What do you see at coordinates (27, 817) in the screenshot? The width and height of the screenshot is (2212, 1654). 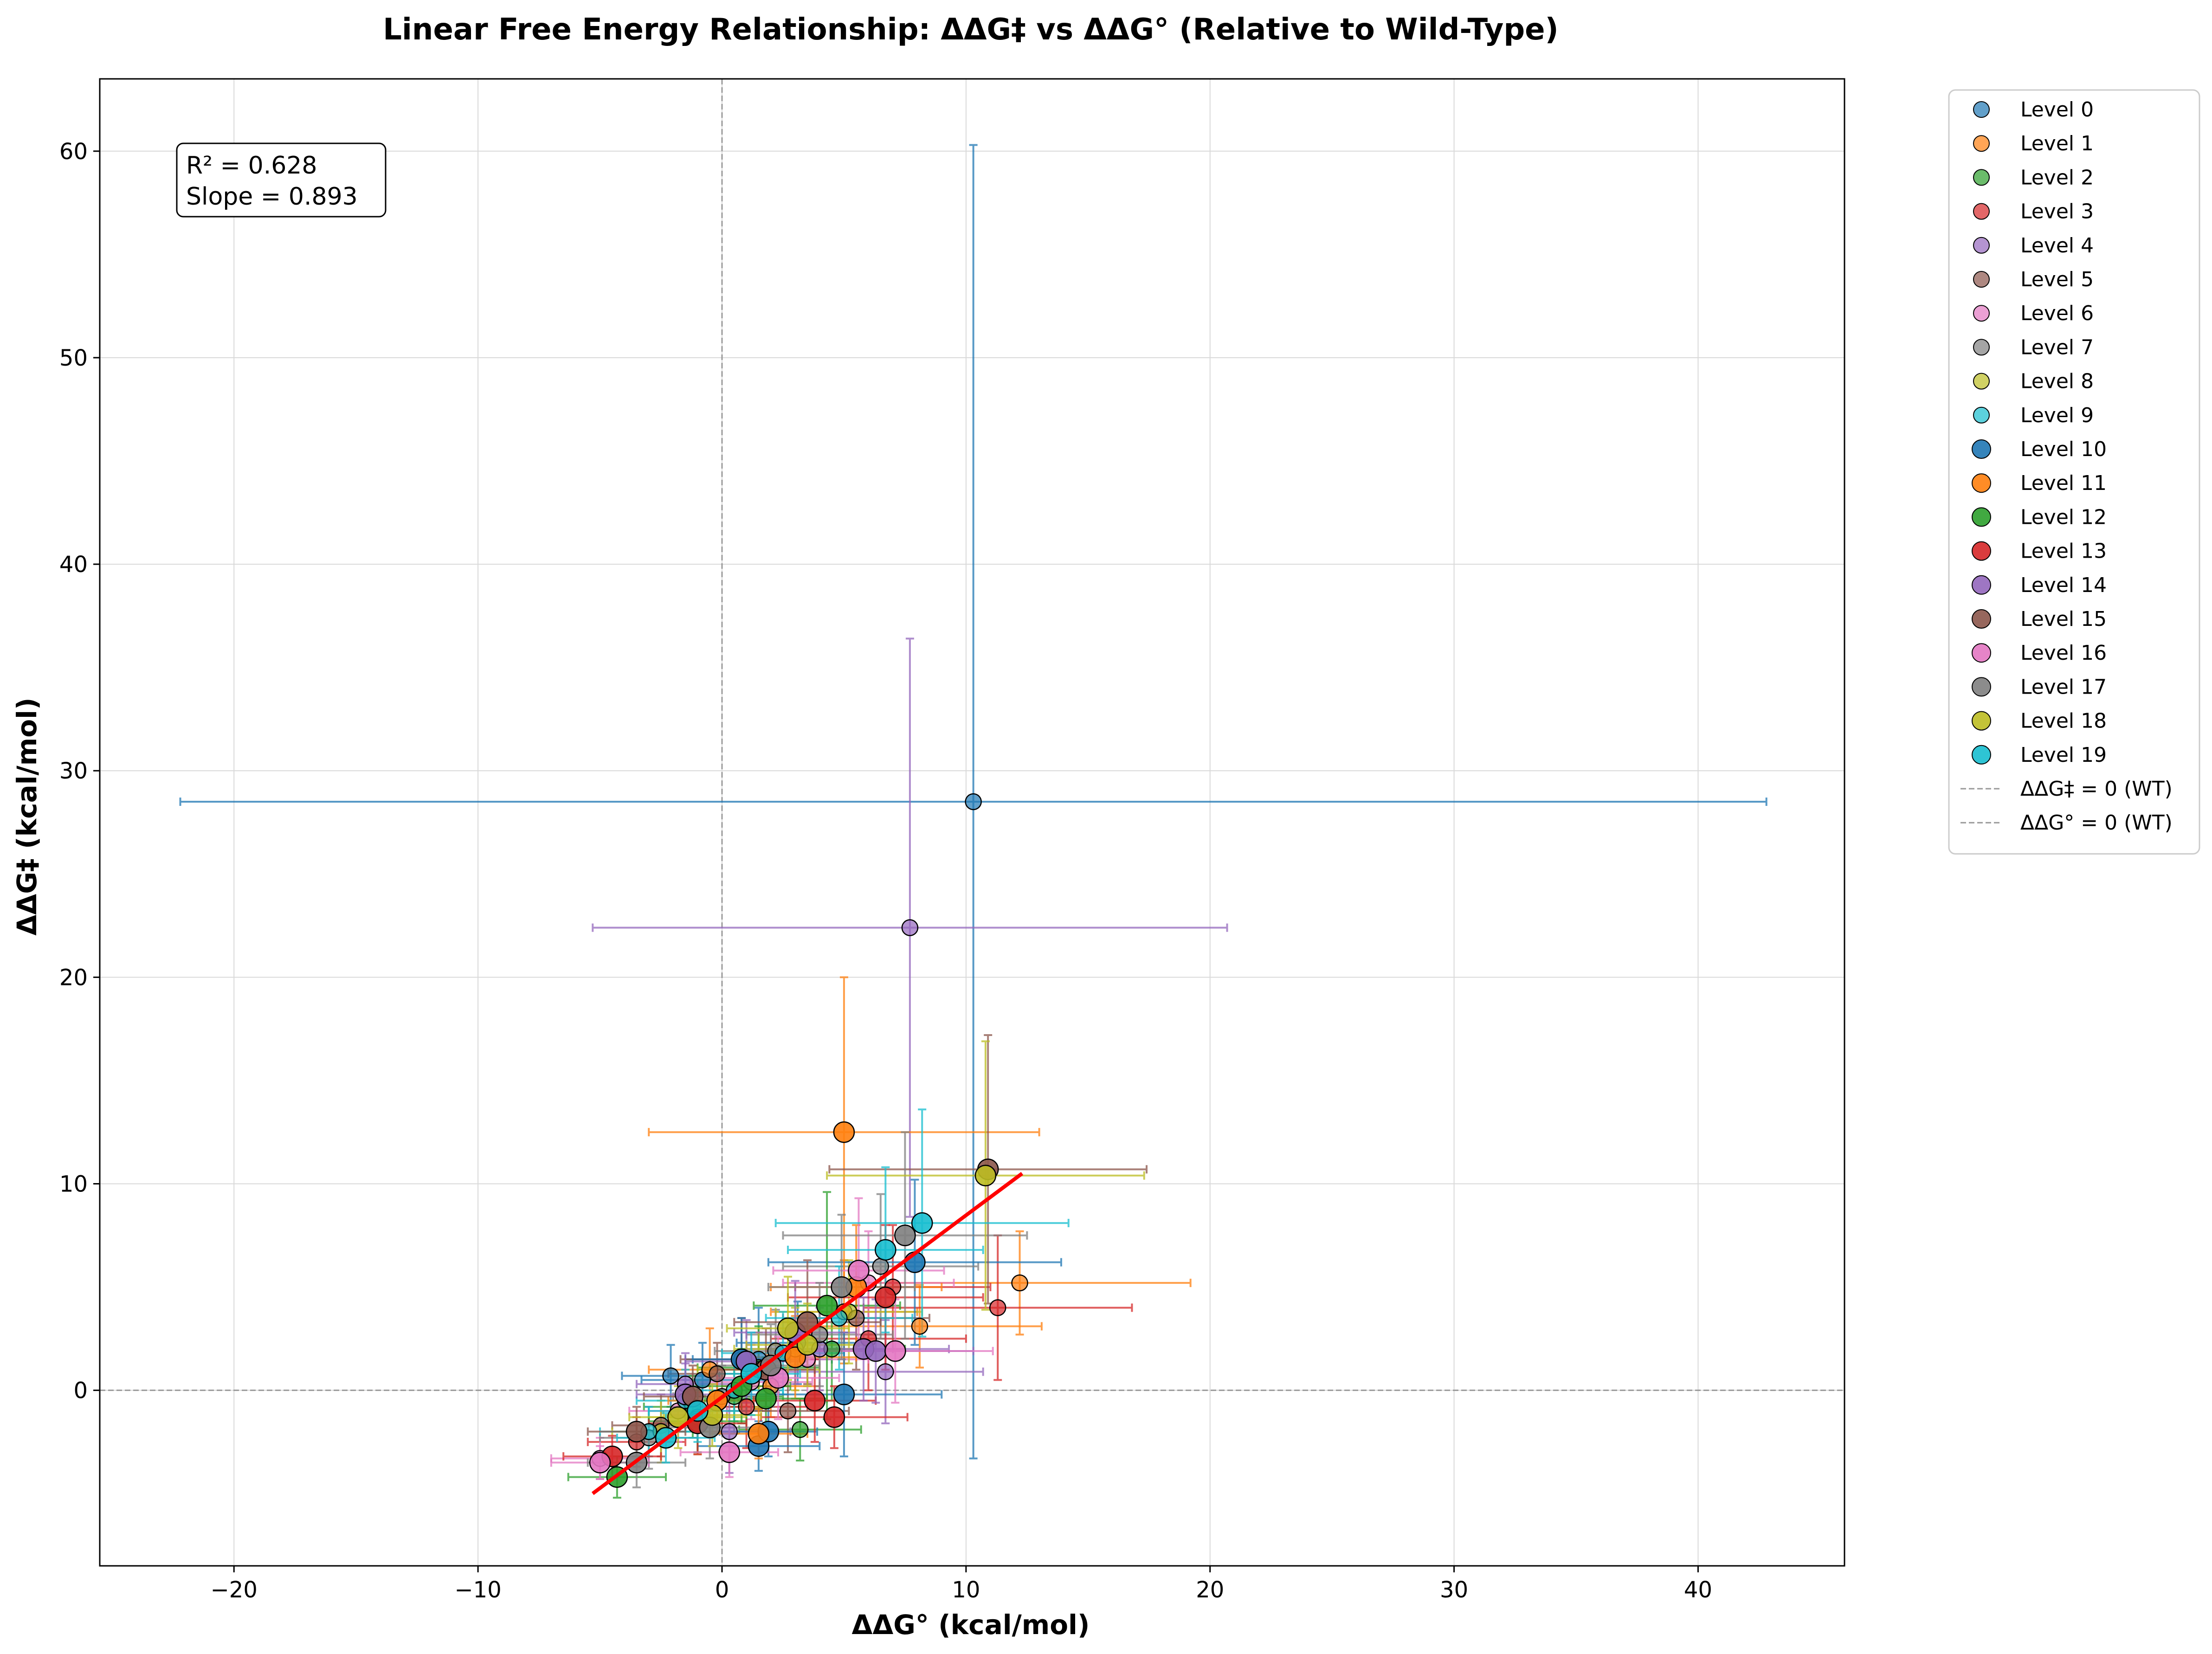 I see `y-axis-label: ΔΔG‡ (kcal/mol)` at bounding box center [27, 817].